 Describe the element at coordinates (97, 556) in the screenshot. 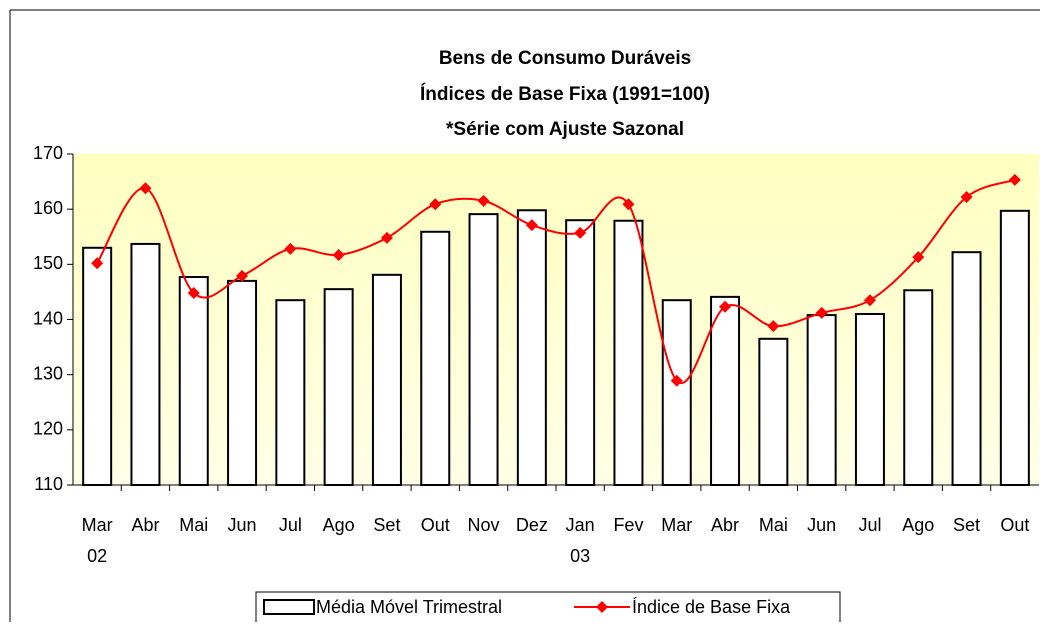

I see `x-year-label: 02` at that location.